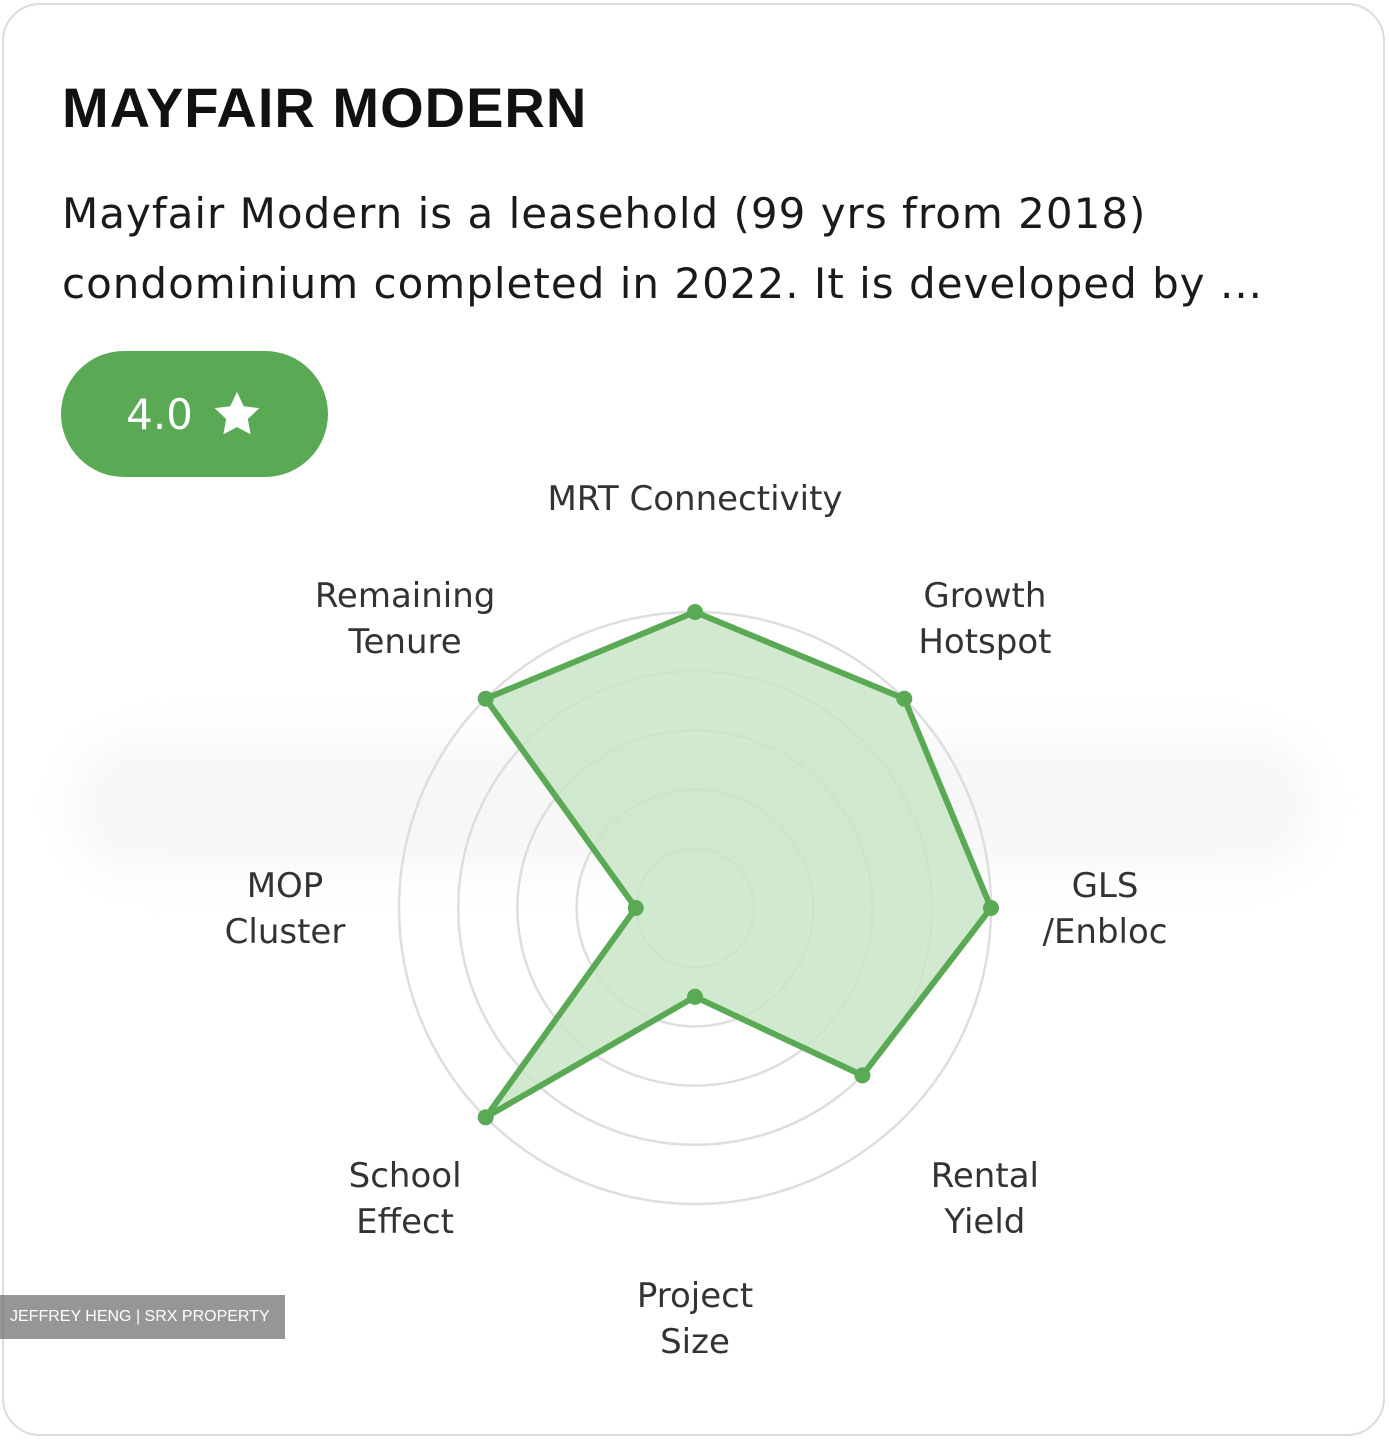 This screenshot has height=1440, width=1389. Describe the element at coordinates (142, 1317) in the screenshot. I see `watermark: JEFFREY HENG | SRX PROPERTY` at that location.